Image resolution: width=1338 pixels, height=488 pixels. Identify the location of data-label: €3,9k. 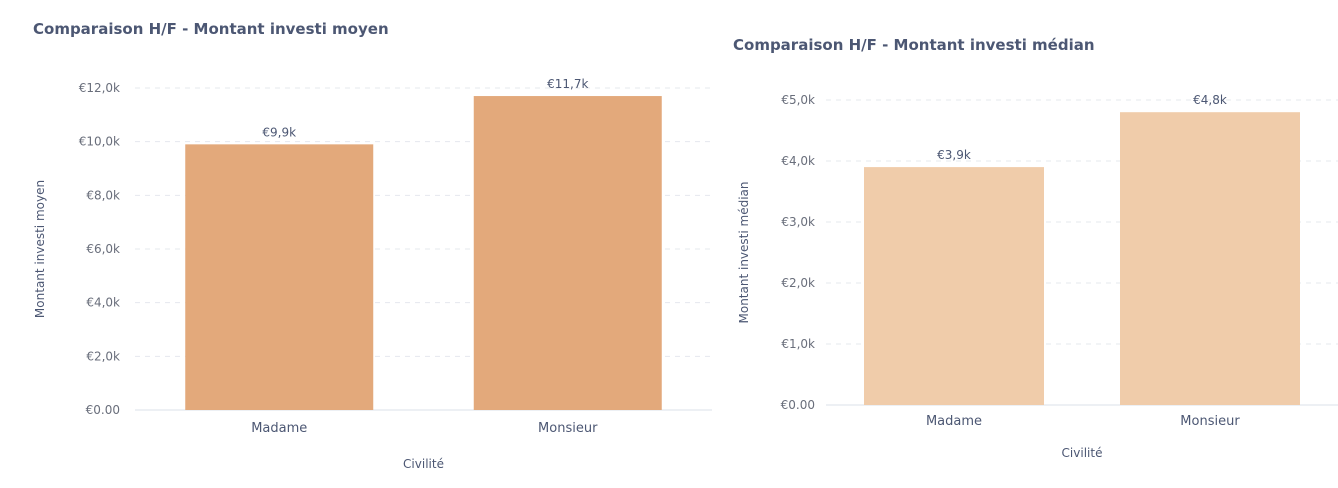
(954, 155).